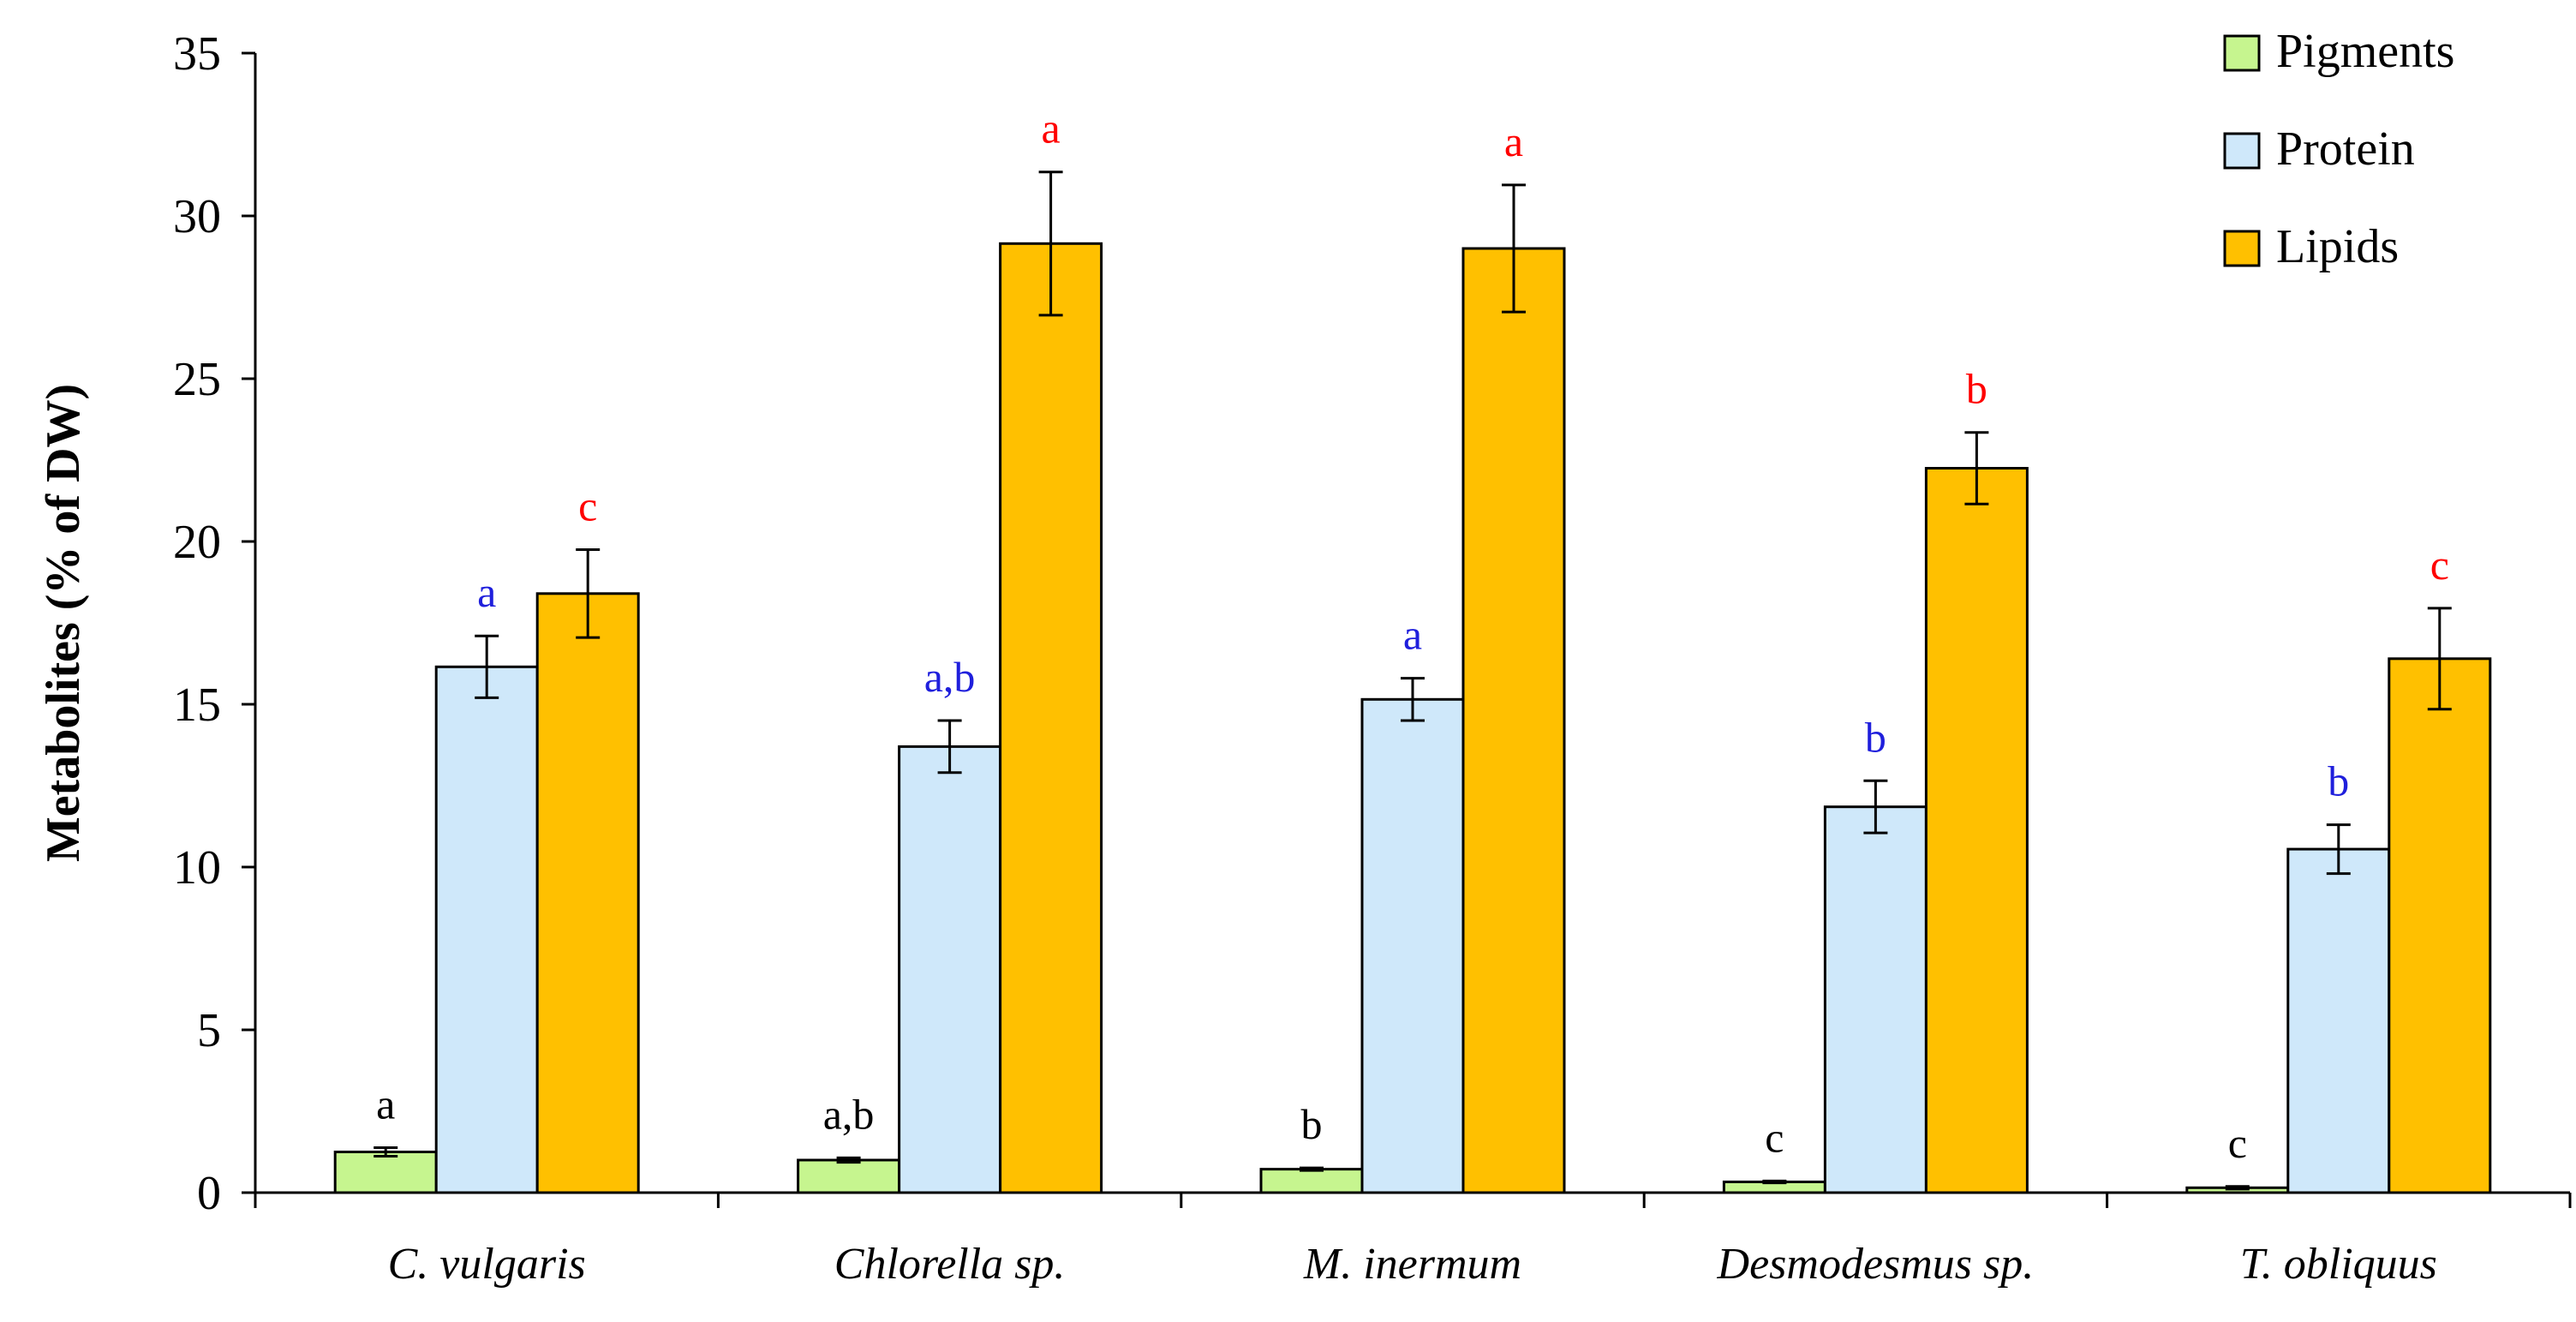 The width and height of the screenshot is (2576, 1322). I want to click on y-axis-title: Metabolites (% of DW), so click(64, 623).